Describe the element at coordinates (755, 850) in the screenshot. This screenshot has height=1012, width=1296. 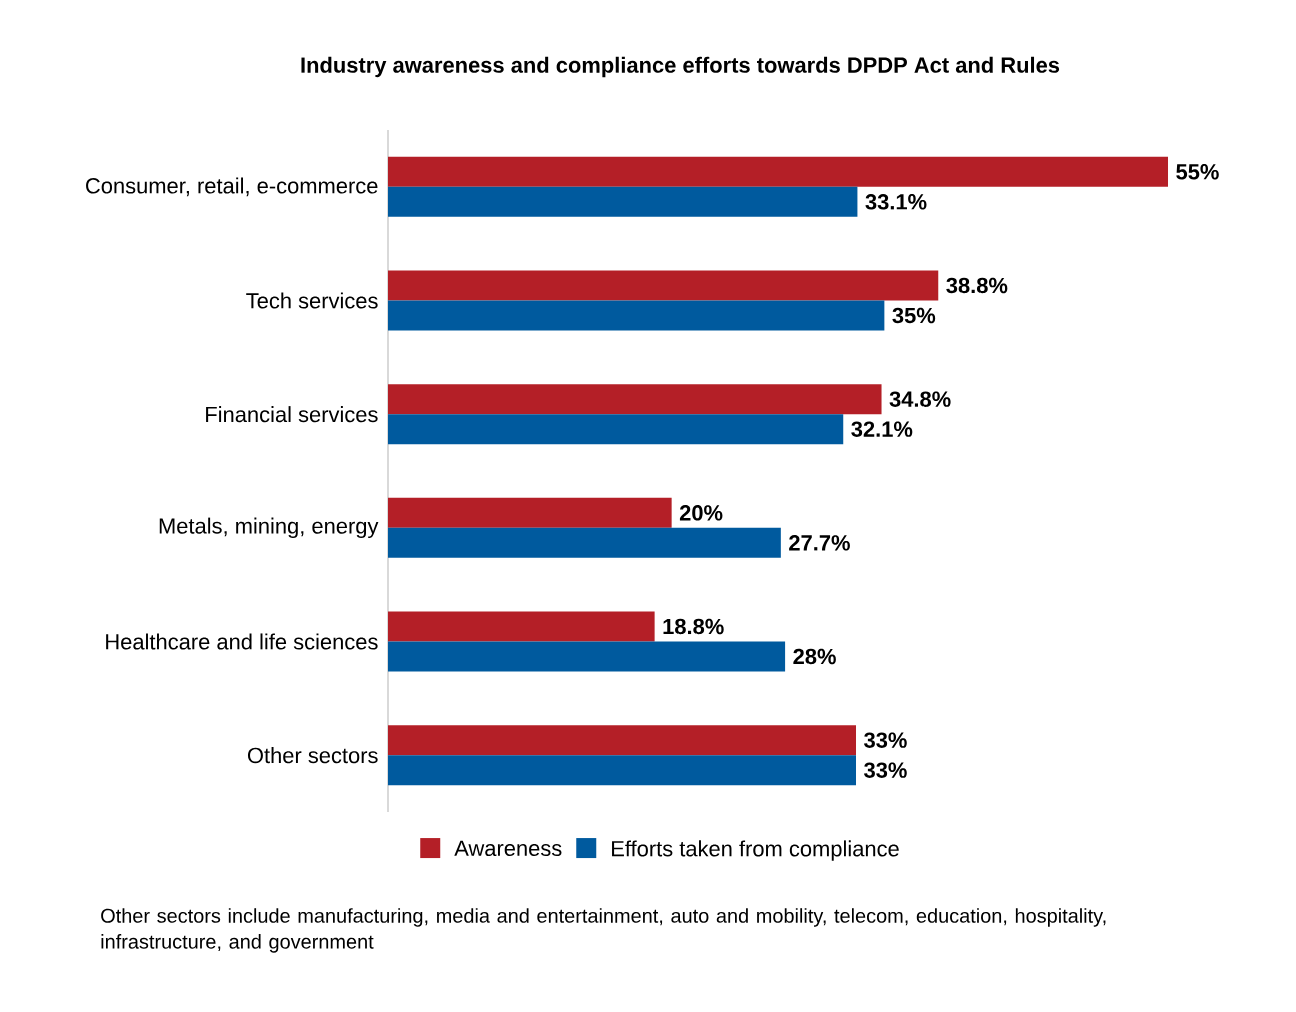
I see `legend-label: Efforts taken from compliance` at that location.